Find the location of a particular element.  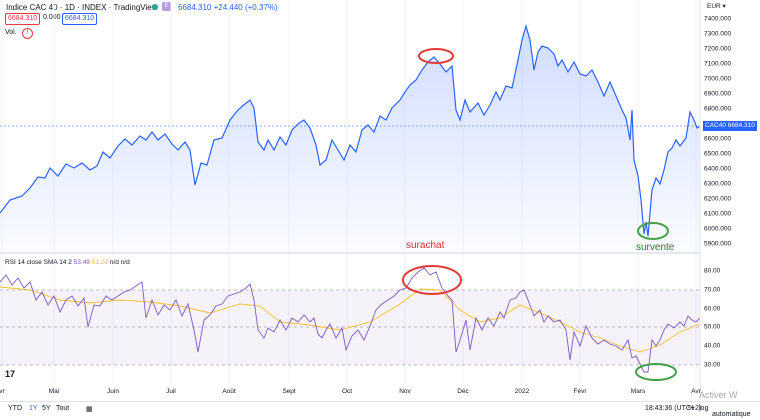

rsi-sma-value: 51.28 is located at coordinates (100, 262).